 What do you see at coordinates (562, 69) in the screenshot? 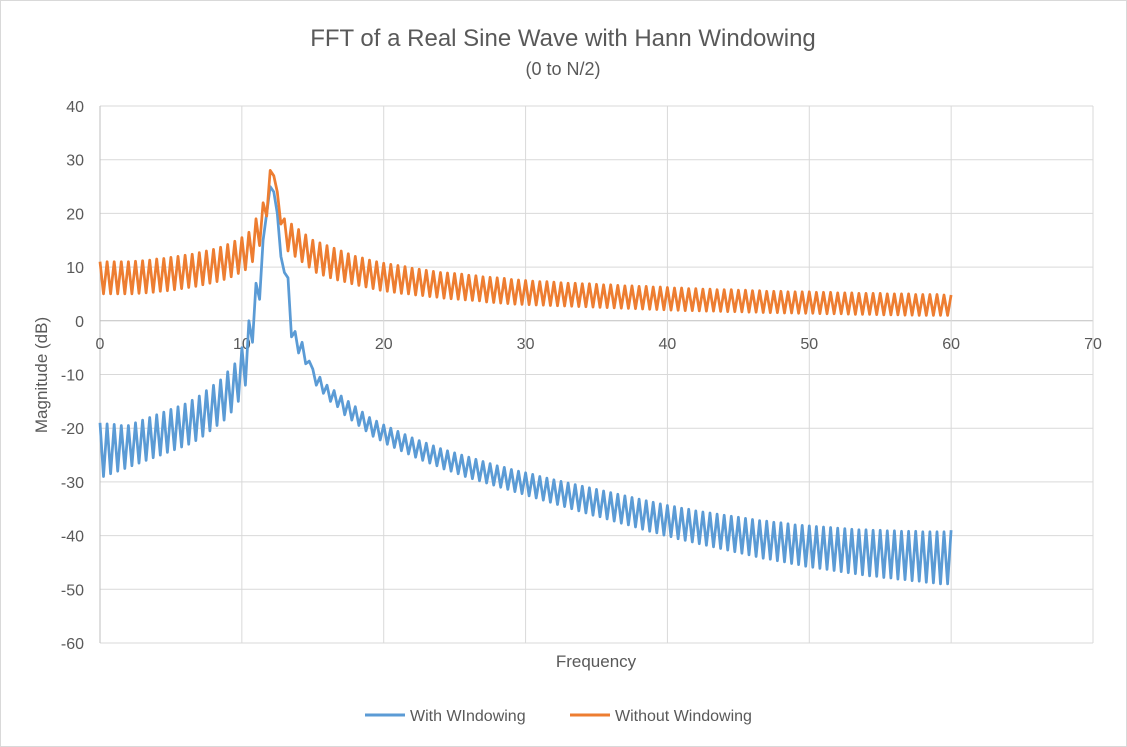
I see `chart-subtitle: (0 to N/2)` at bounding box center [562, 69].